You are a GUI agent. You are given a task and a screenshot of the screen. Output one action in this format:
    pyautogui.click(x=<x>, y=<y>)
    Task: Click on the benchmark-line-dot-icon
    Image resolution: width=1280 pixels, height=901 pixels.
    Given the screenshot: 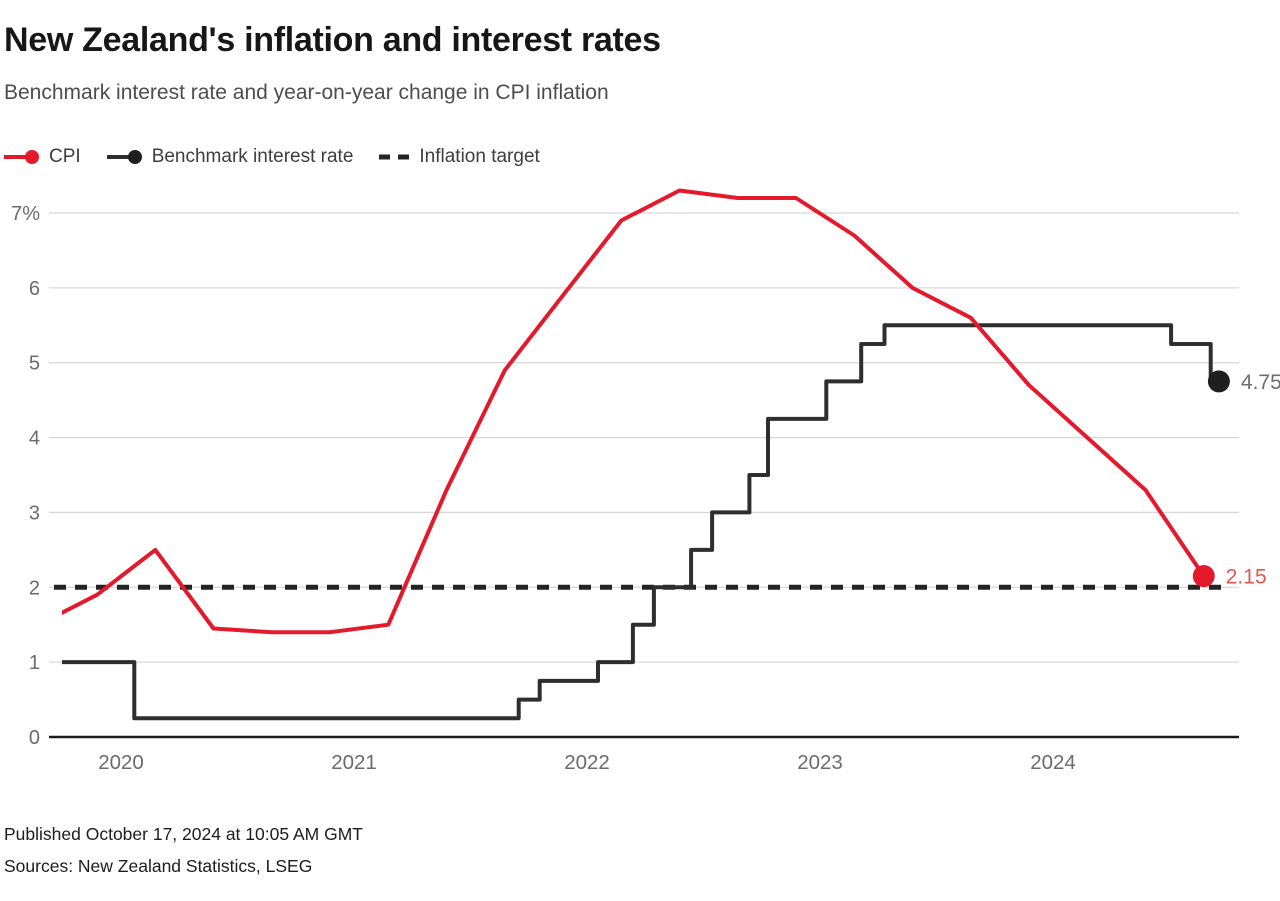 What is the action you would take?
    pyautogui.click(x=124, y=157)
    